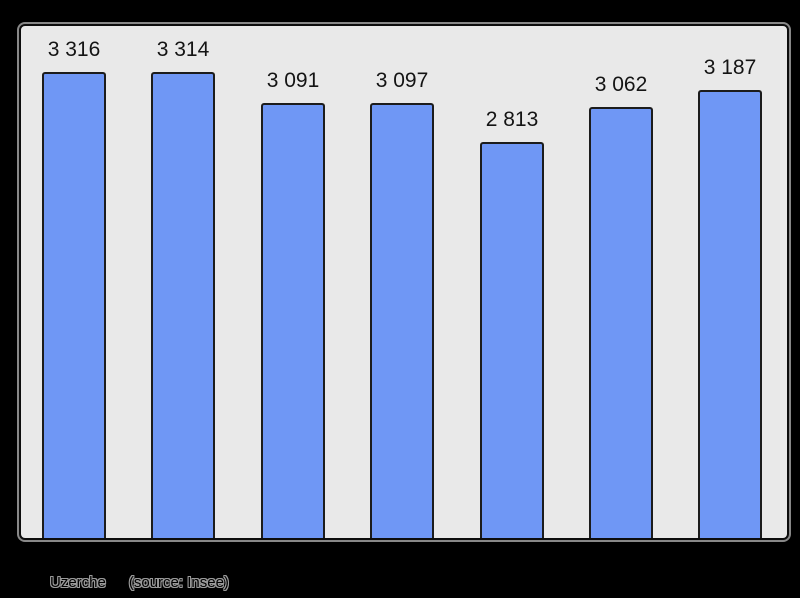  I want to click on bar-value-label: 3 062, so click(621, 84).